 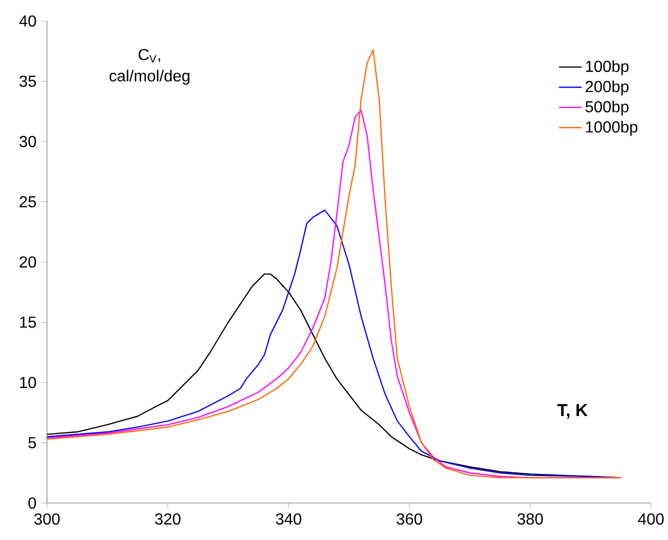 What do you see at coordinates (28, 81) in the screenshot?
I see `y-tick-label: 35` at bounding box center [28, 81].